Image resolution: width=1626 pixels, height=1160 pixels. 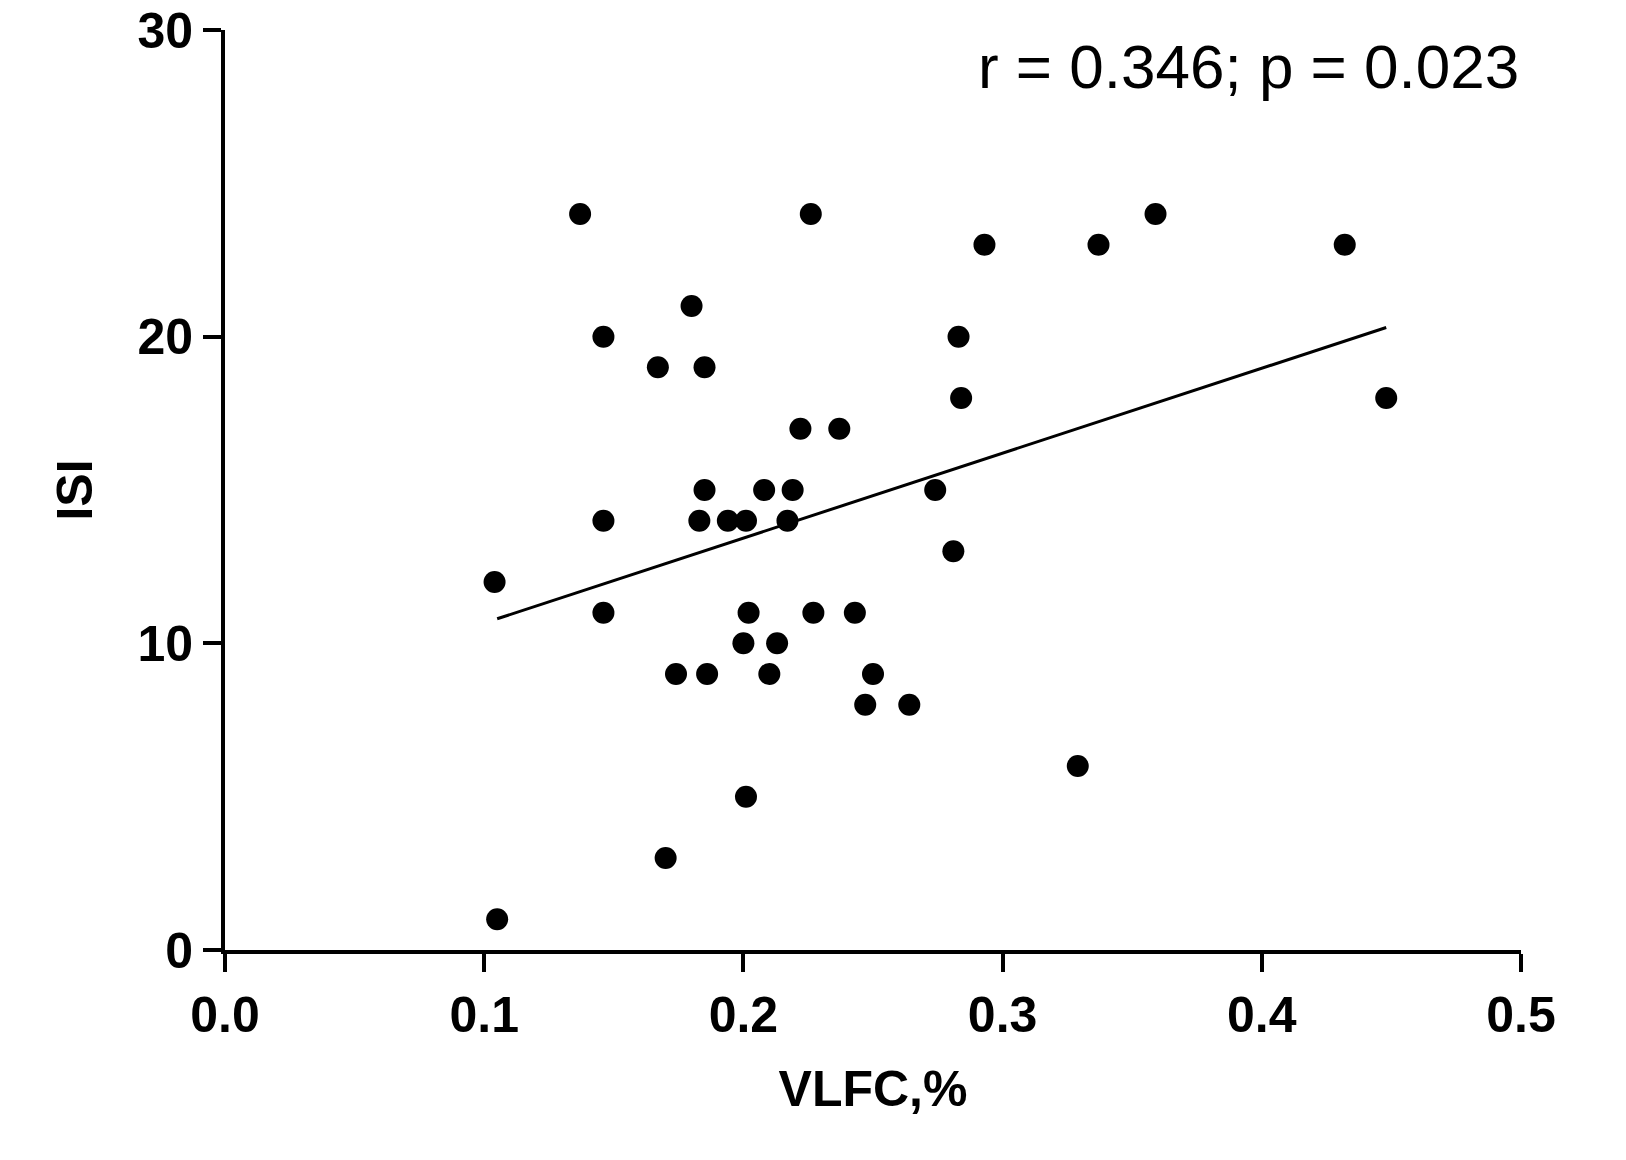 What do you see at coordinates (743, 1015) in the screenshot?
I see `x-tick-label: 0.2` at bounding box center [743, 1015].